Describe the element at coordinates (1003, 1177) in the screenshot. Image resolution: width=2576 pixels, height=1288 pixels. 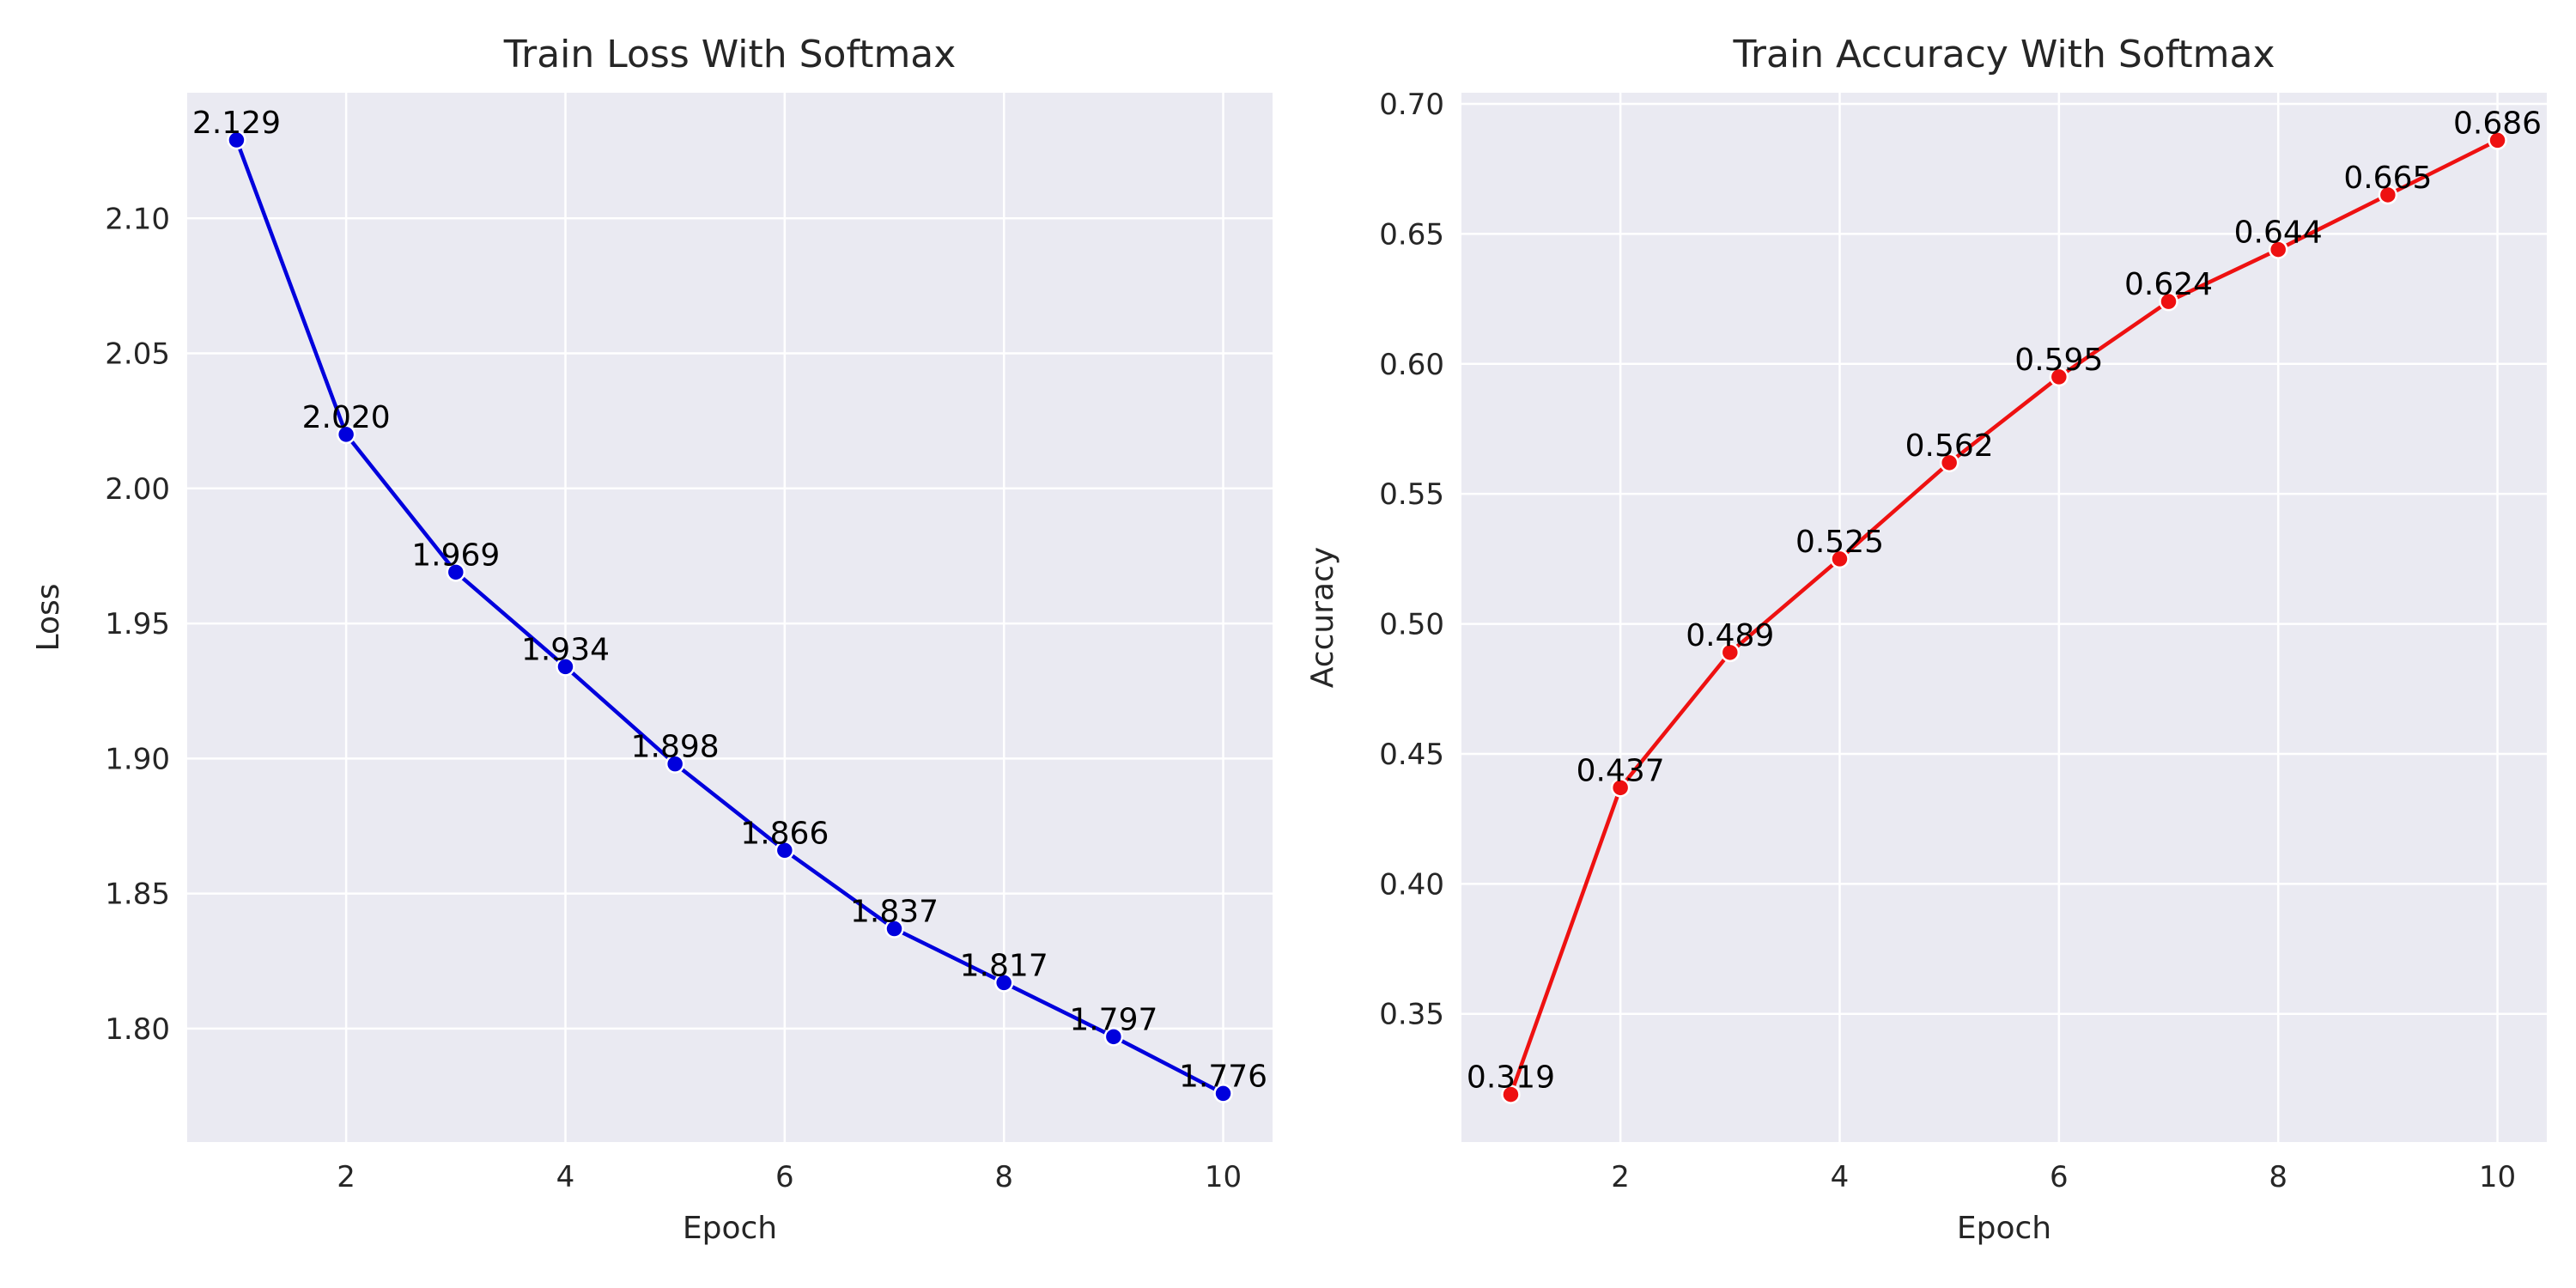
I see `loss-x-tick-label: 8` at that location.